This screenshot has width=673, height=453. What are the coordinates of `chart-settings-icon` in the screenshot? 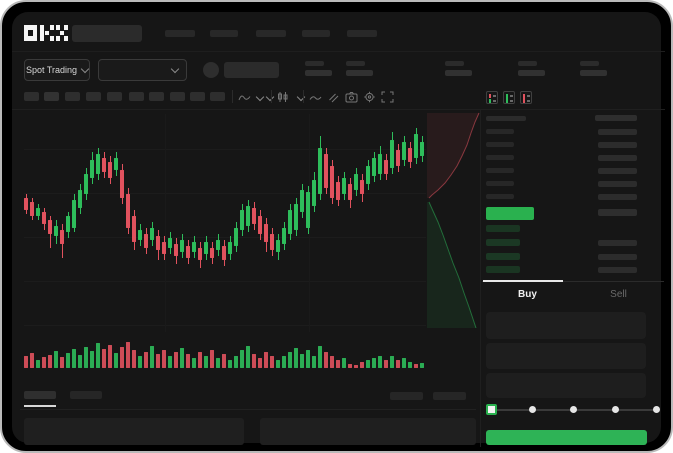 It's located at (369, 97).